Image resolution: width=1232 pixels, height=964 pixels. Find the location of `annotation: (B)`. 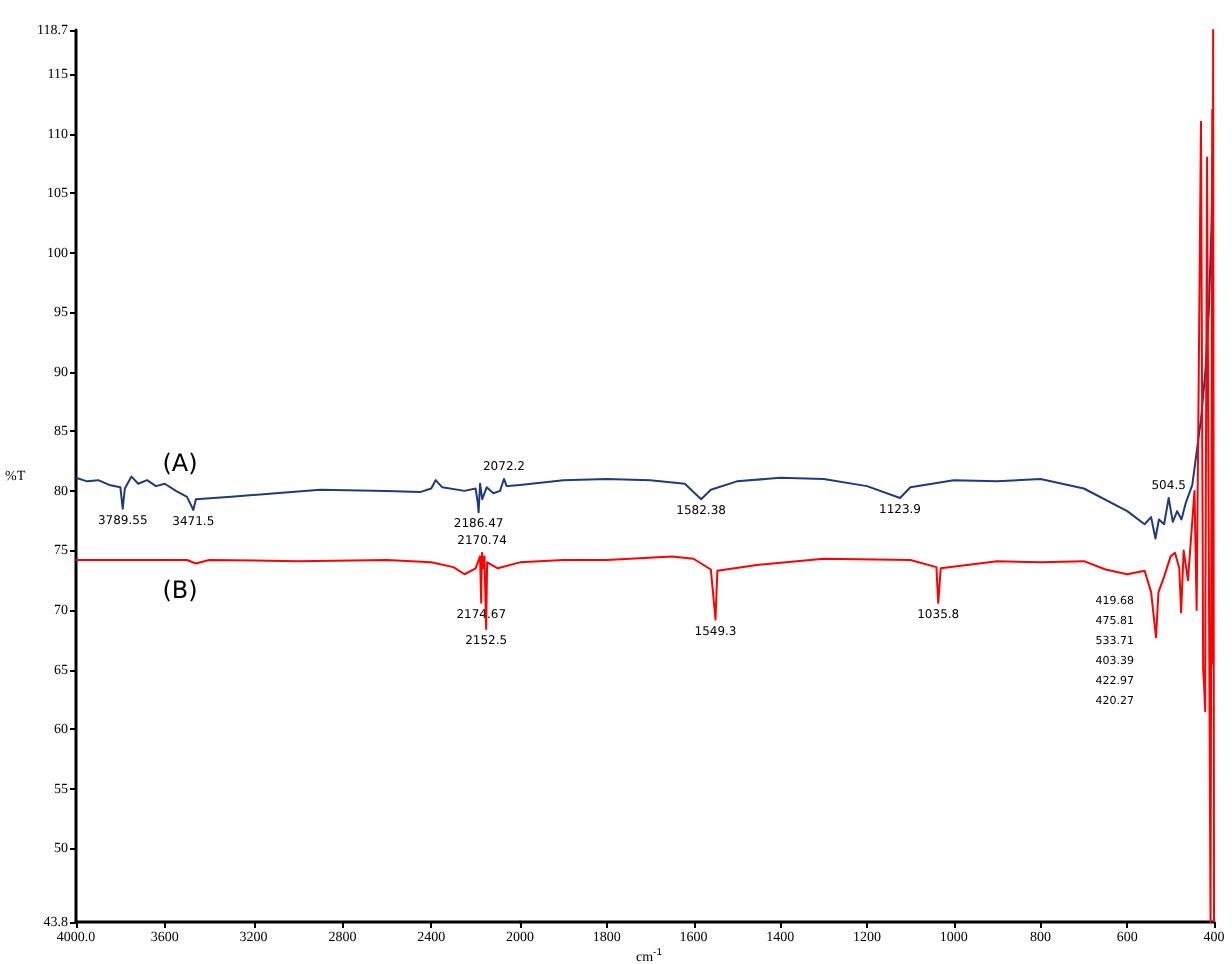

annotation: (B) is located at coordinates (180, 589).